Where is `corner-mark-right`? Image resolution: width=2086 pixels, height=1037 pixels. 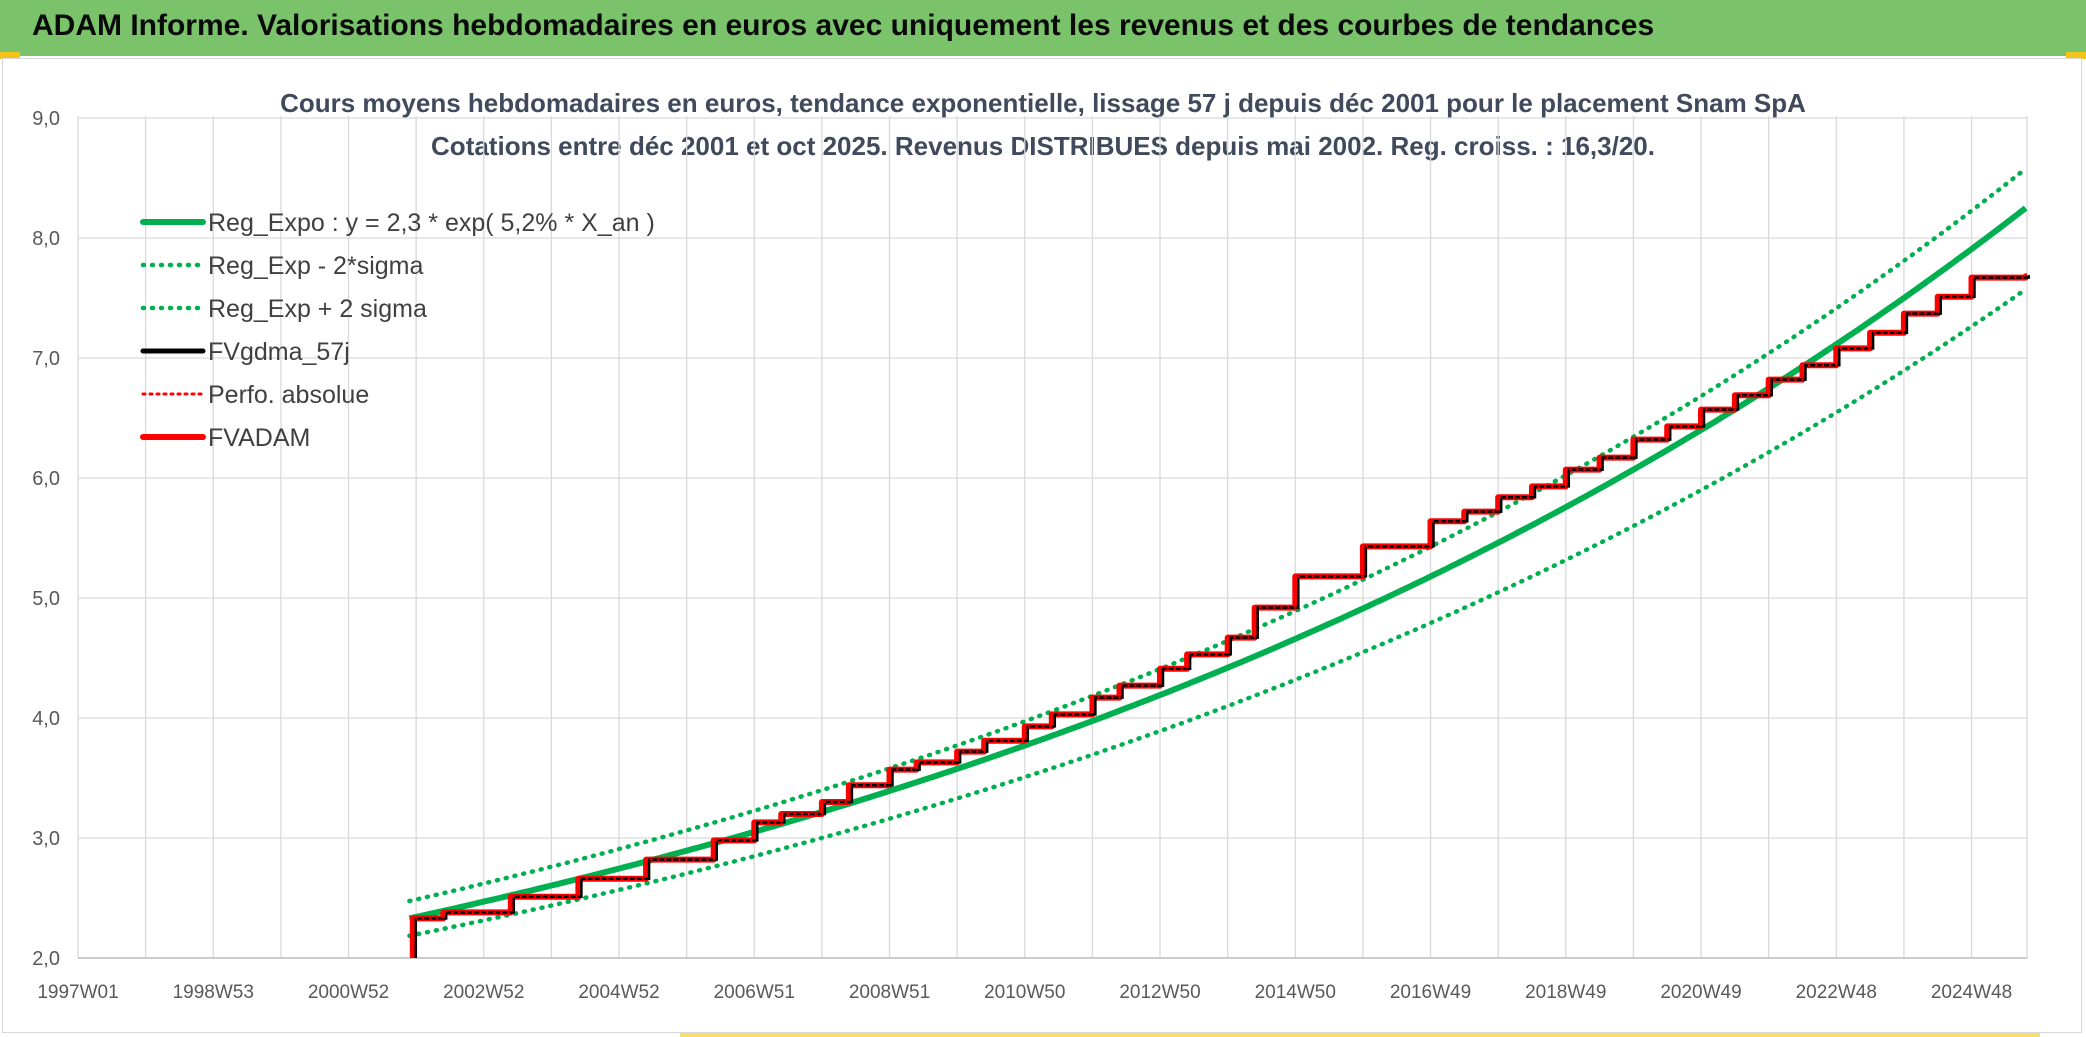 corner-mark-right is located at coordinates (2076, 55).